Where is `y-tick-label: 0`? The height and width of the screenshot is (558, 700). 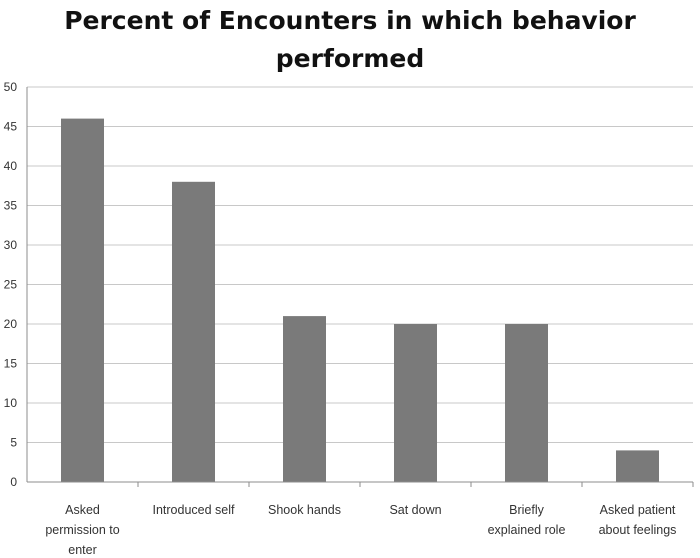
y-tick-label: 0 is located at coordinates (13, 482).